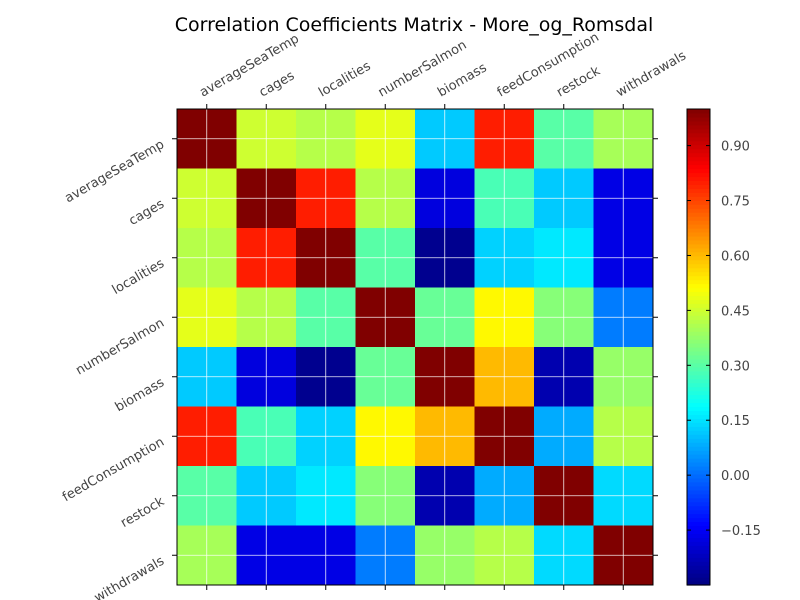  What do you see at coordinates (277, 84) in the screenshot?
I see `x-tick-label: cages` at bounding box center [277, 84].